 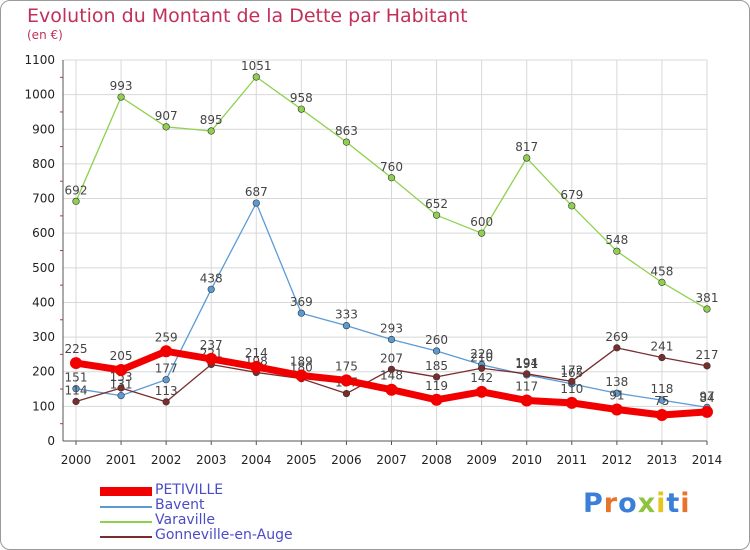 I want to click on x-tick-label: 2012, so click(x=617, y=460).